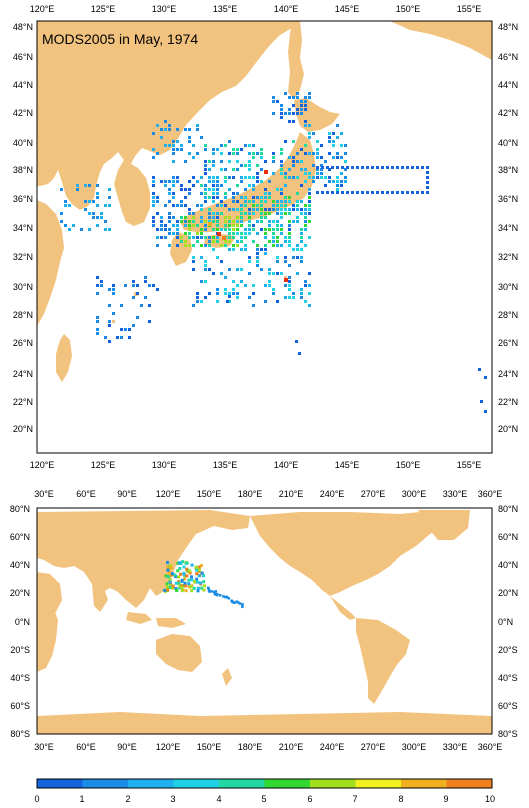 This screenshot has height=808, width=529. Describe the element at coordinates (508, 257) in the screenshot. I see `lat-label: 32°N` at that location.